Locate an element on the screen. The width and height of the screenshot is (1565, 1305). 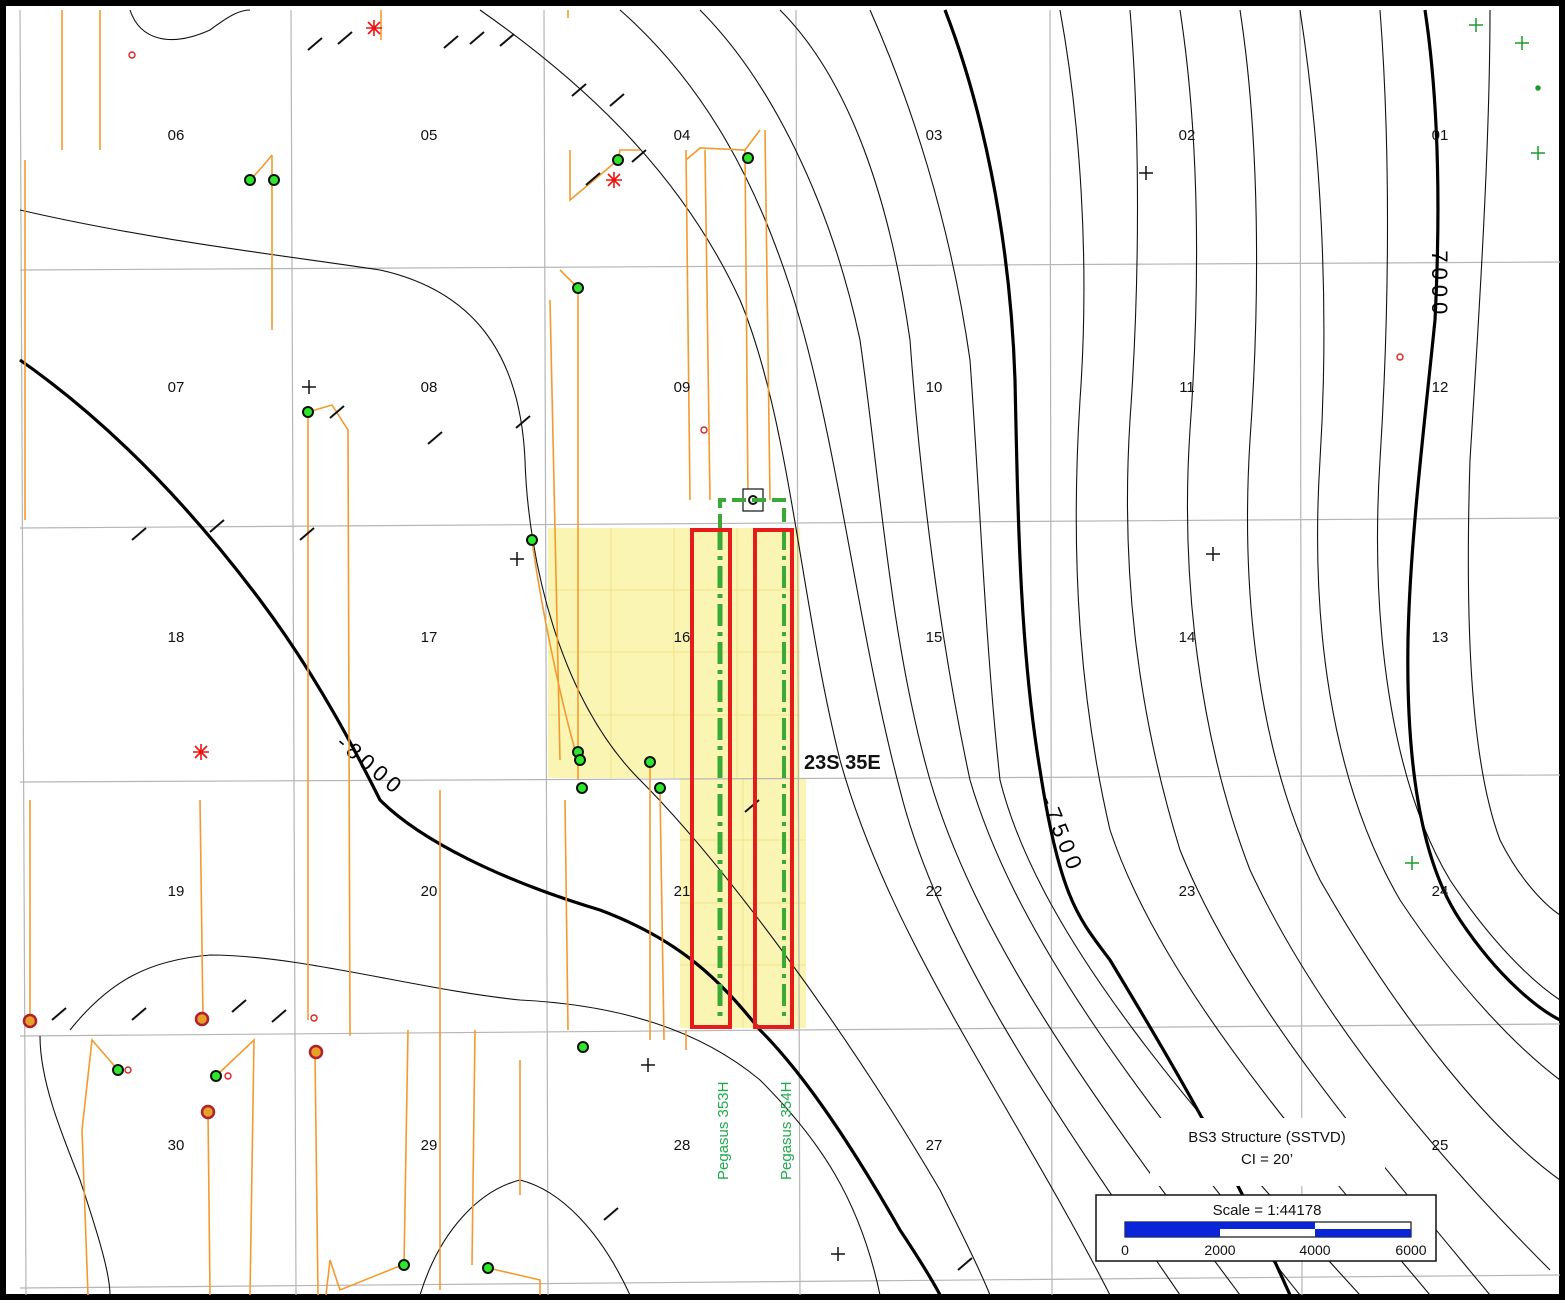
well-label-353h: Pegasus 353H is located at coordinates (723, 1131).